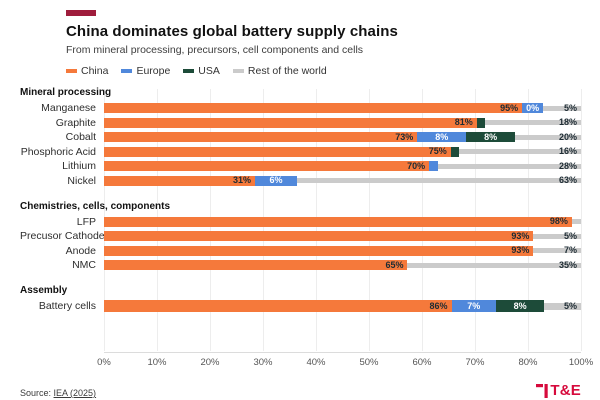 Image resolution: width=600 pixels, height=400 pixels. What do you see at coordinates (567, 165) in the screenshot?
I see `segment-value-label: 28%` at bounding box center [567, 165].